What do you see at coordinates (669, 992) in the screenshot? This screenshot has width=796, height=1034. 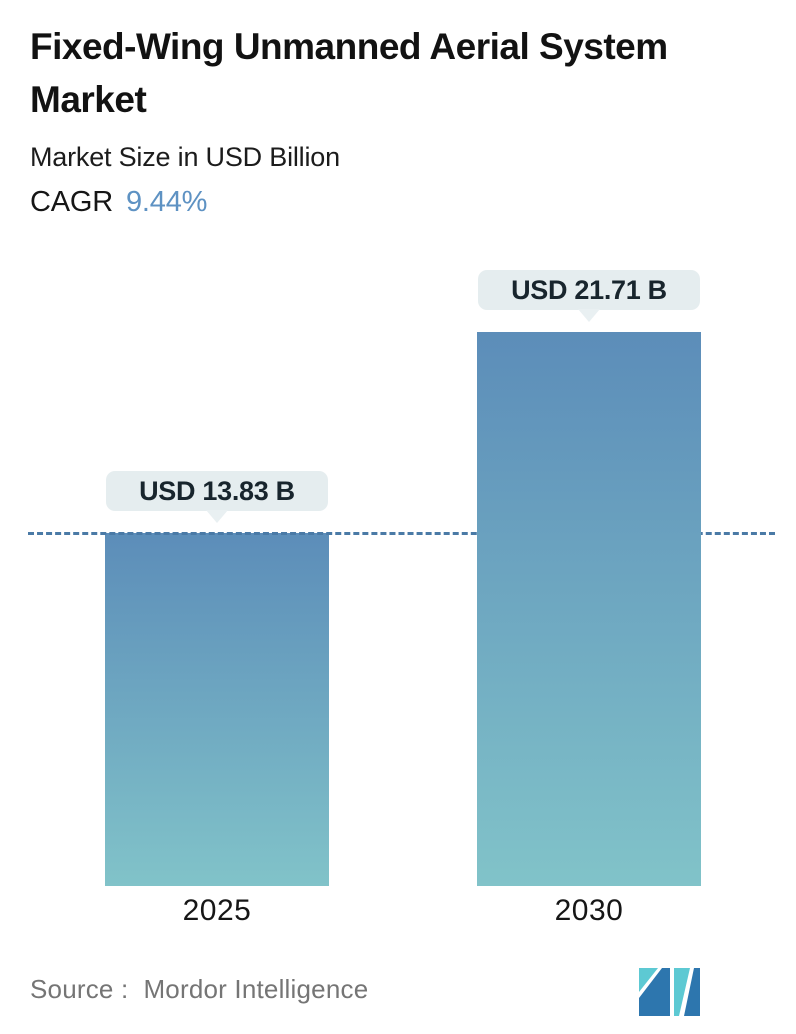 I see `mordor-intelligence-logo` at bounding box center [669, 992].